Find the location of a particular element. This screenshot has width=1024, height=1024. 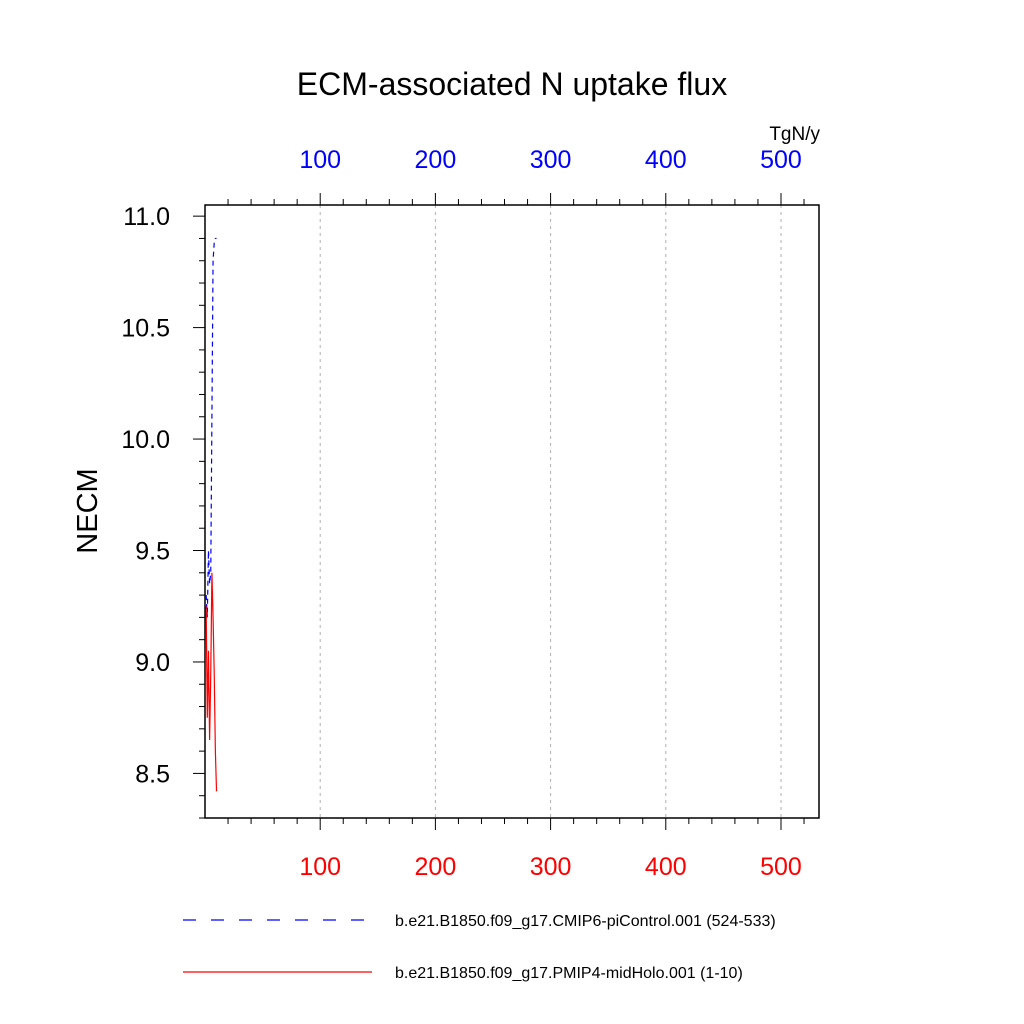

top-x-tick-label: 400 is located at coordinates (666, 160).